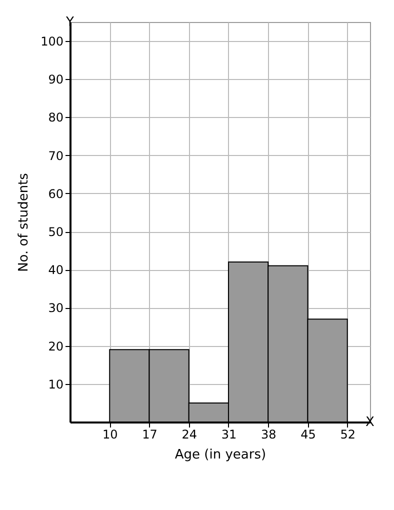 Image resolution: width=394 pixels, height=510 pixels. I want to click on x-tick-label: 31, so click(229, 435).